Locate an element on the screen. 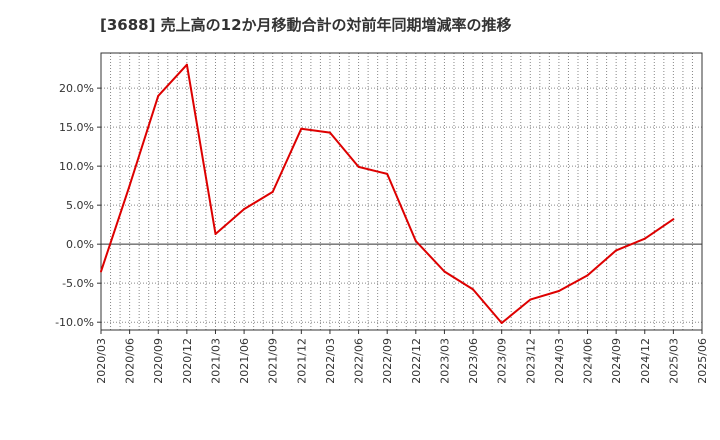 The height and width of the screenshot is (440, 720). x-tick-label: 2020/06 is located at coordinates (130, 361).